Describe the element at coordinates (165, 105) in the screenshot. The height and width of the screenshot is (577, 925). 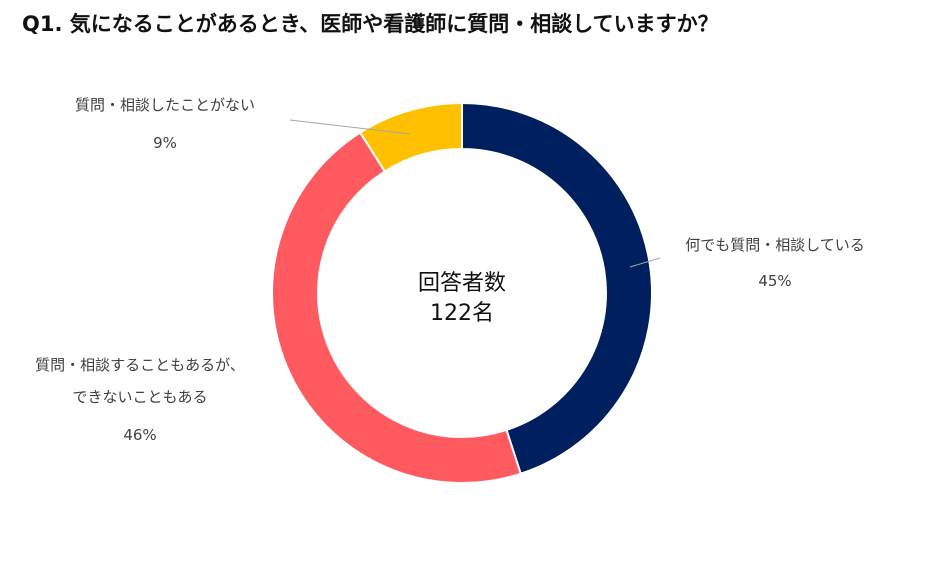
I see `slice-label-3-line-1: 質問・相談したことがない` at that location.